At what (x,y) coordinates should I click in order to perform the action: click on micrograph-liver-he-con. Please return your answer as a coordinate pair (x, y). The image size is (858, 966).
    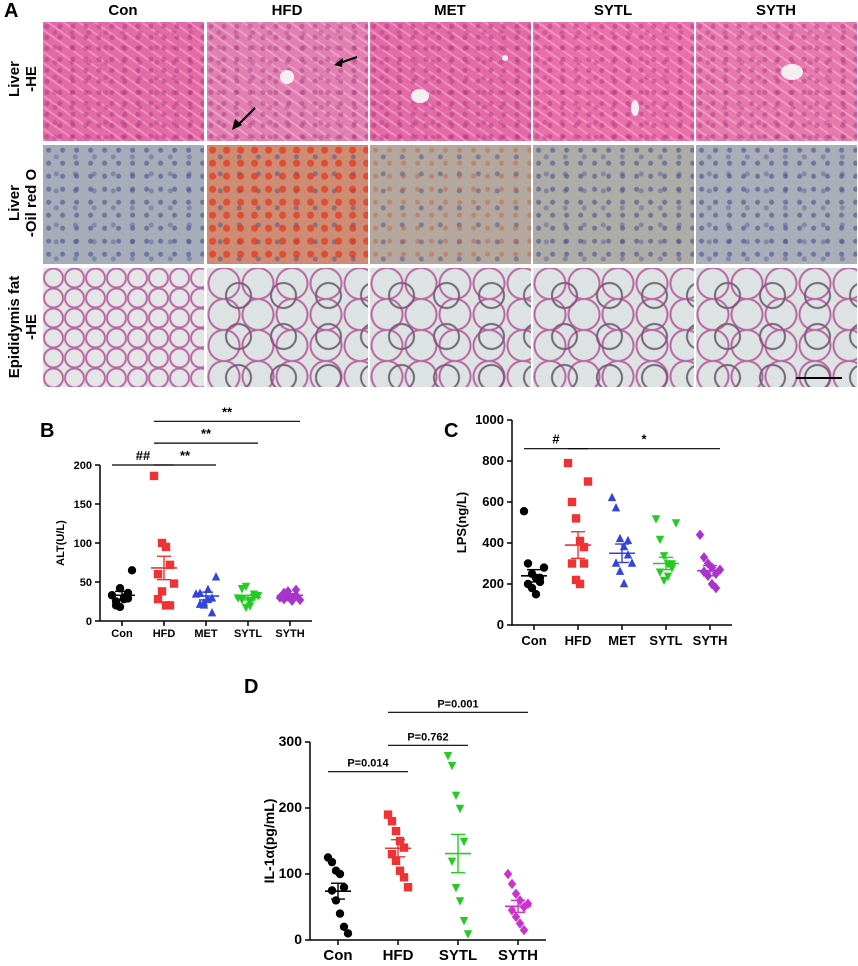
    Looking at the image, I should click on (123, 81).